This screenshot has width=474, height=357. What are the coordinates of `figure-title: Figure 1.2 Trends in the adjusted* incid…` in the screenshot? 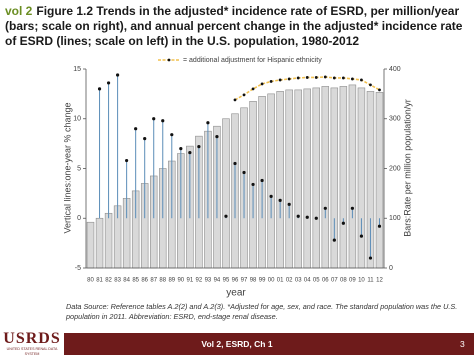 It's located at (234, 26).